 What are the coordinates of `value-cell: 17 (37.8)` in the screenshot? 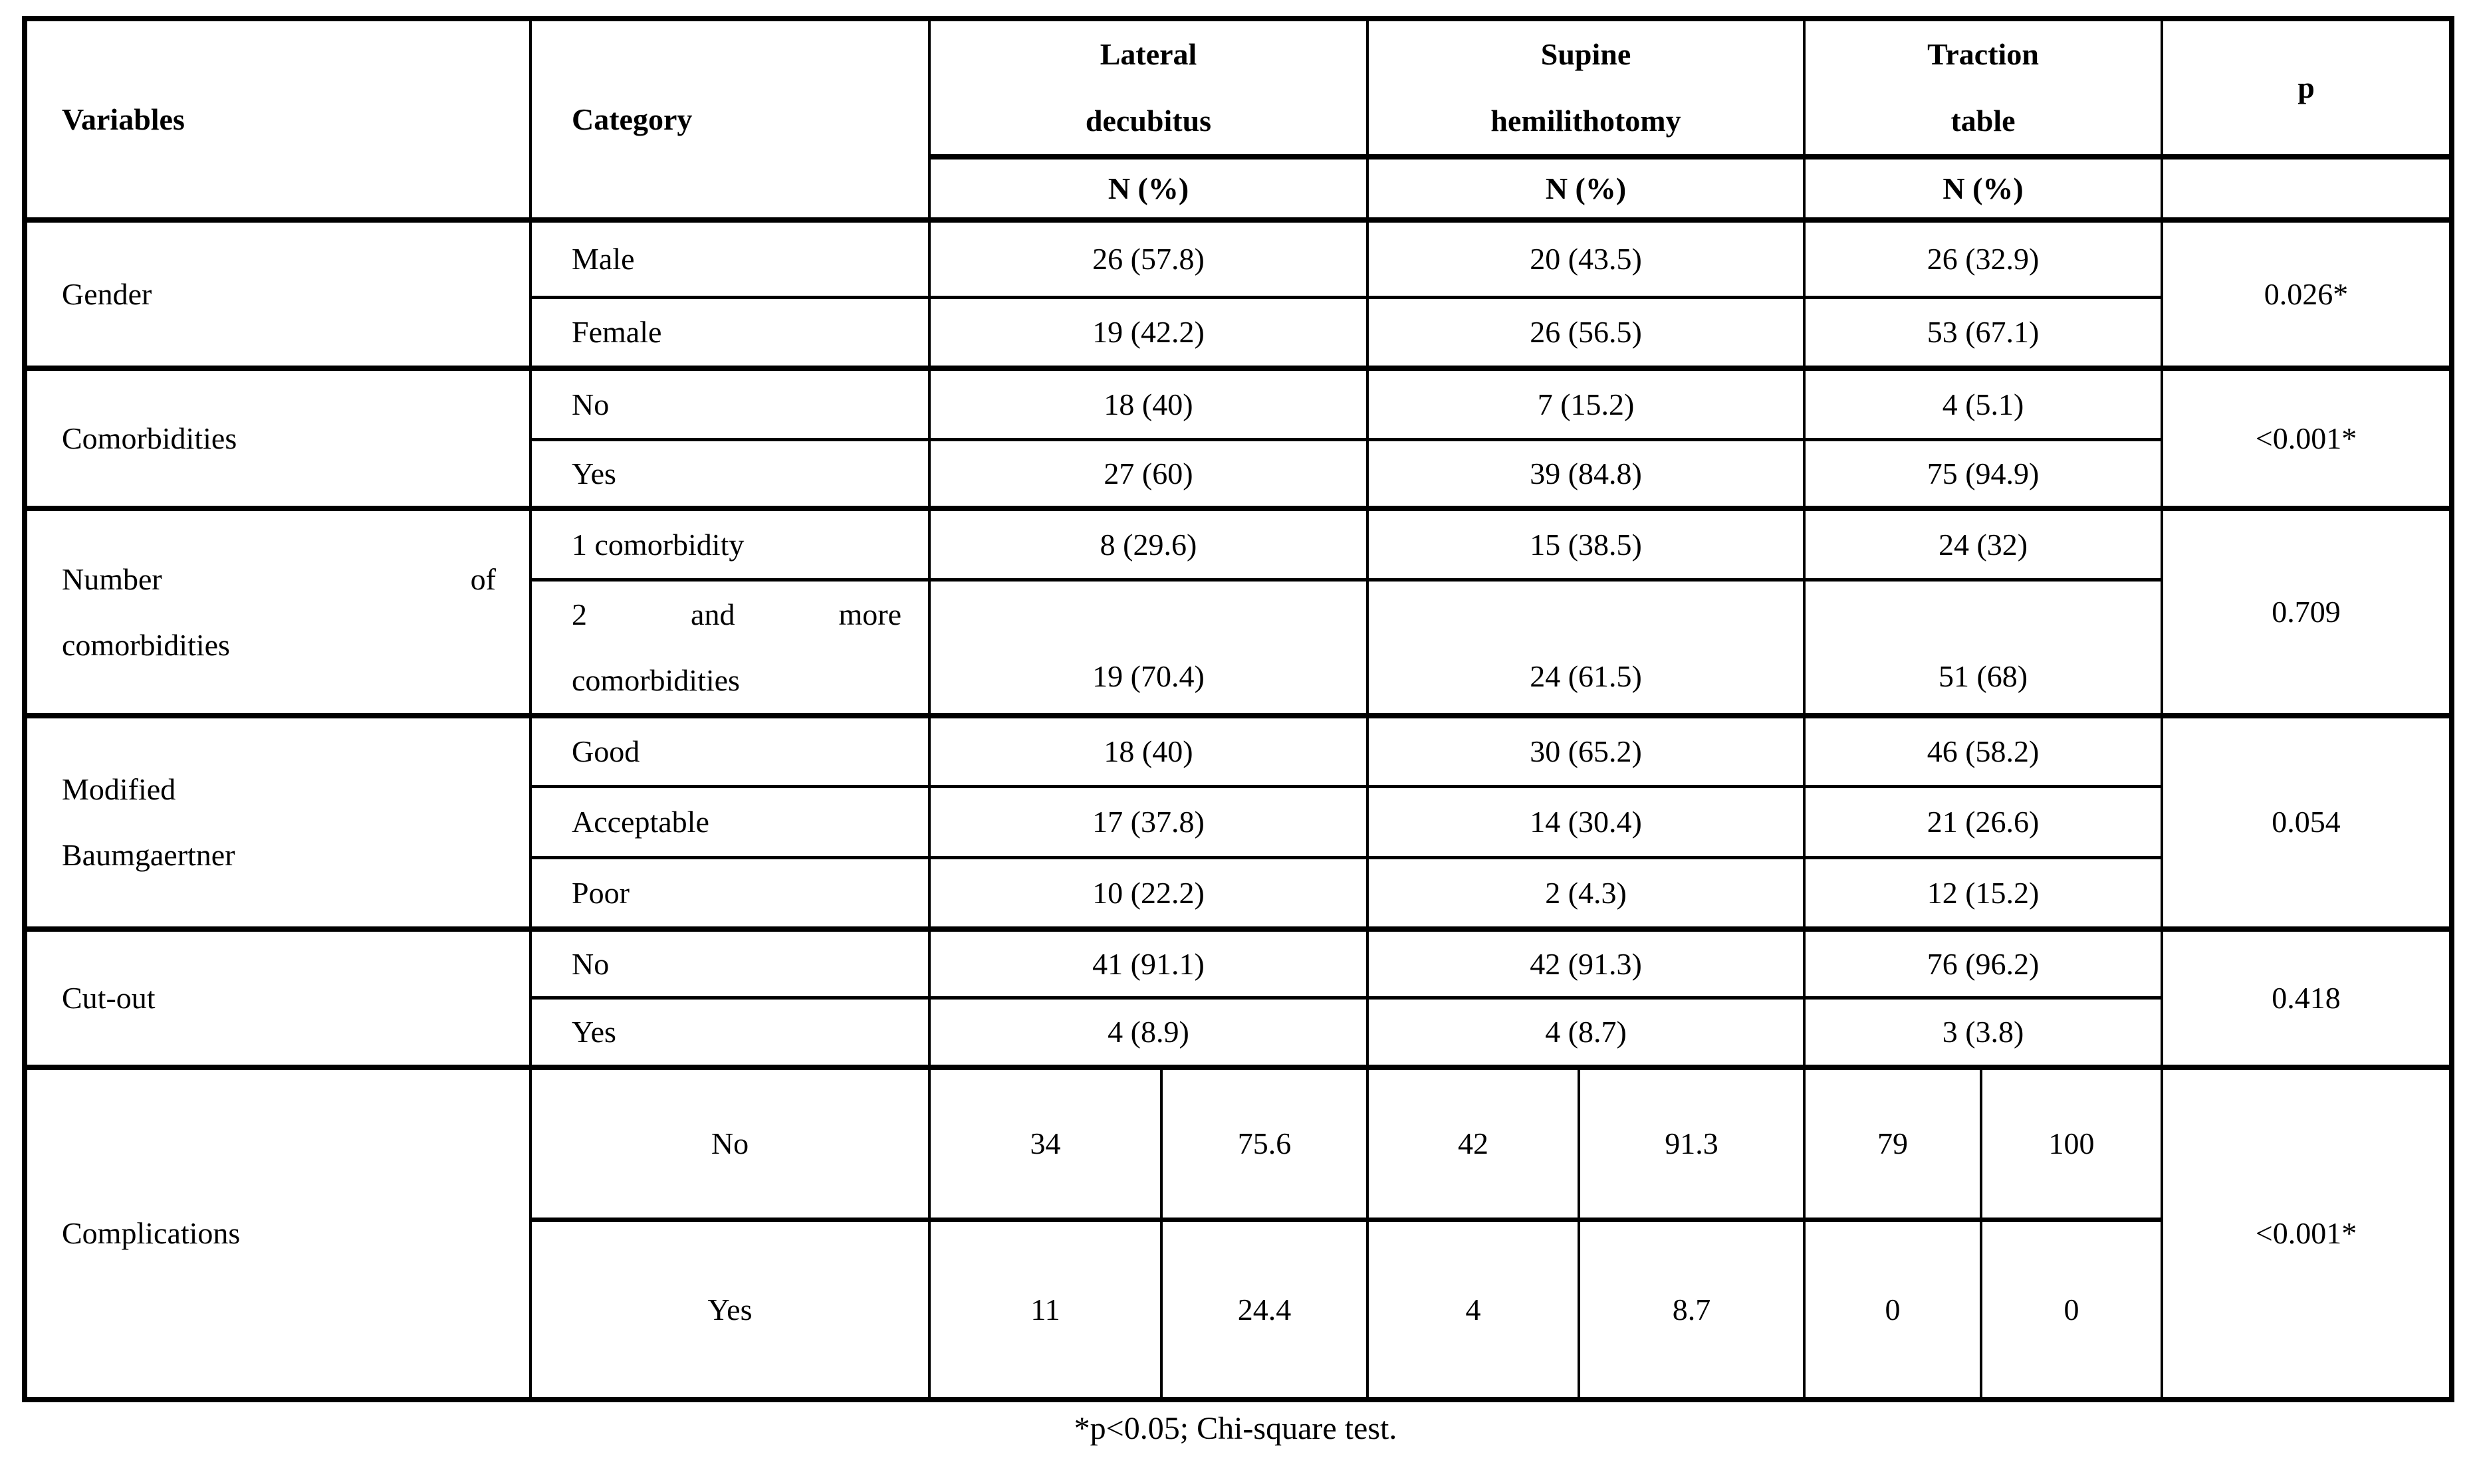 It's located at (1149, 822).